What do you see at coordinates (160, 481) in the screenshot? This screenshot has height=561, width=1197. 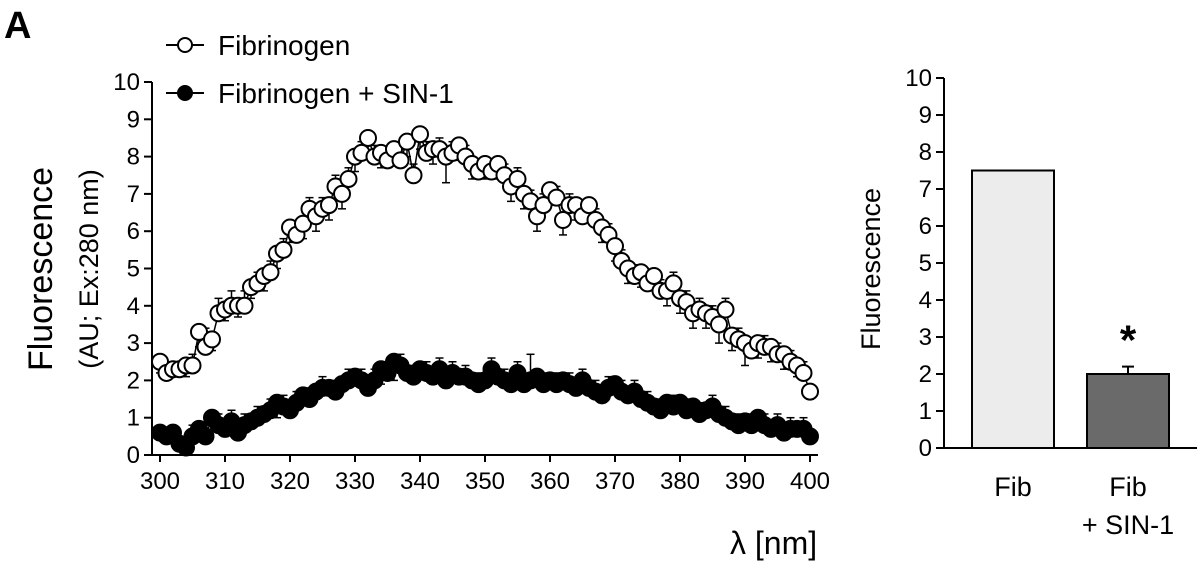 I see `x-tick-label: 300` at bounding box center [160, 481].